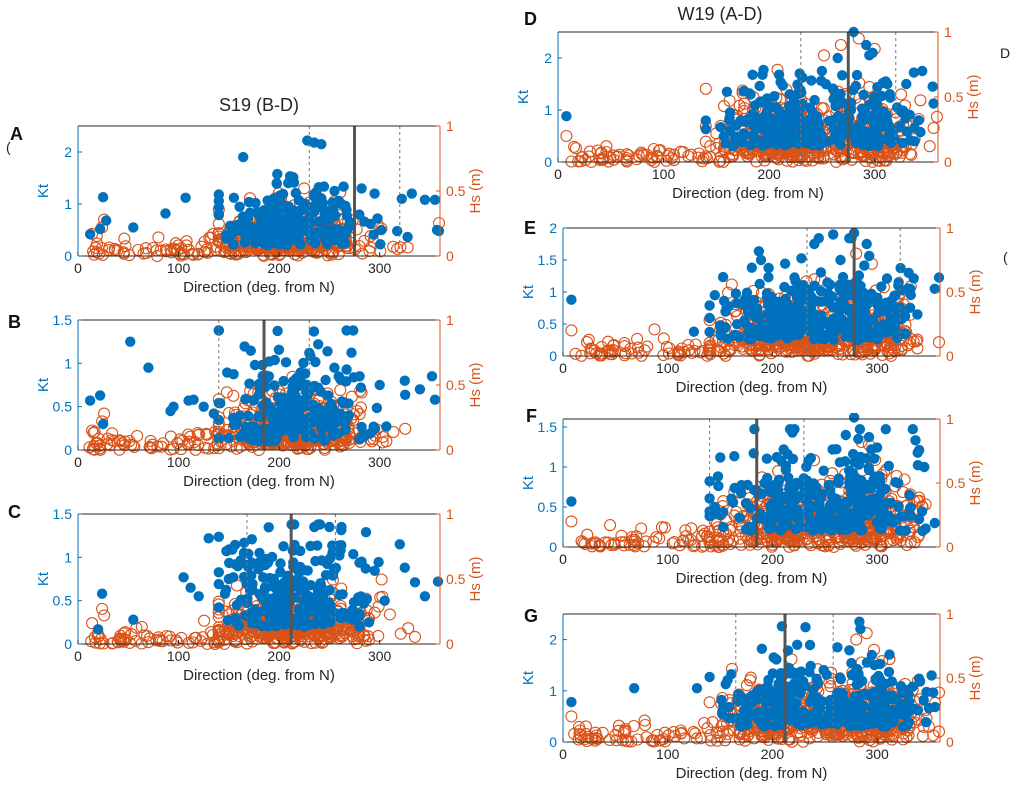  What do you see at coordinates (877, 368) in the screenshot?
I see `x-tick-label: 300` at bounding box center [877, 368].